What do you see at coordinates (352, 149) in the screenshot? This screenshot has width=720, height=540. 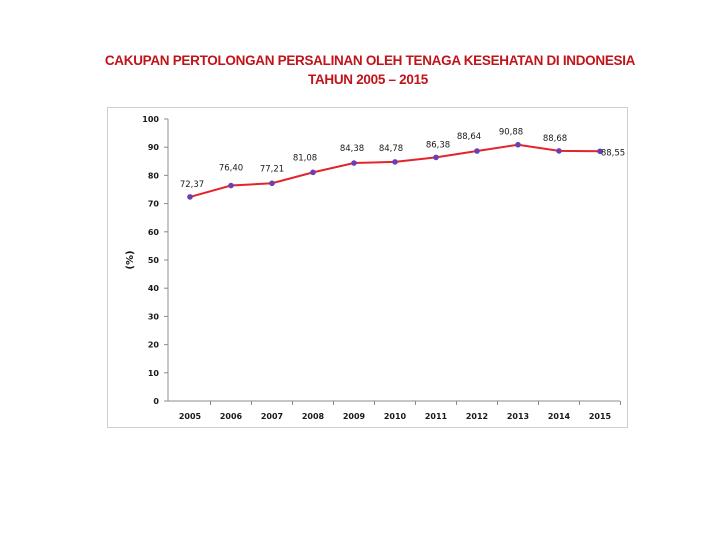 I see `data-label: 84,38` at bounding box center [352, 149].